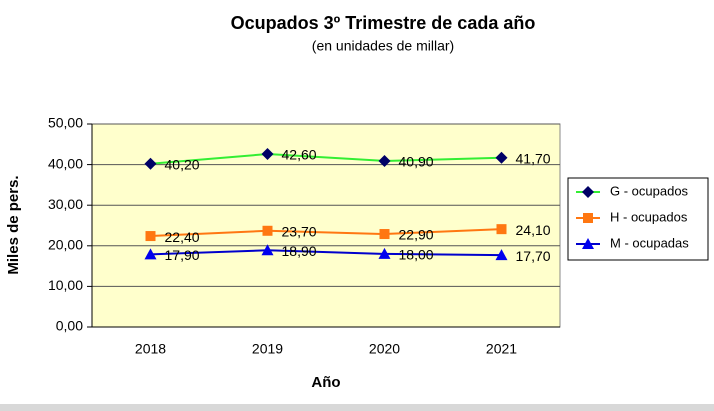 This screenshot has height=411, width=714. Describe the element at coordinates (182, 255) in the screenshot. I see `data-label: 17,90` at that location.